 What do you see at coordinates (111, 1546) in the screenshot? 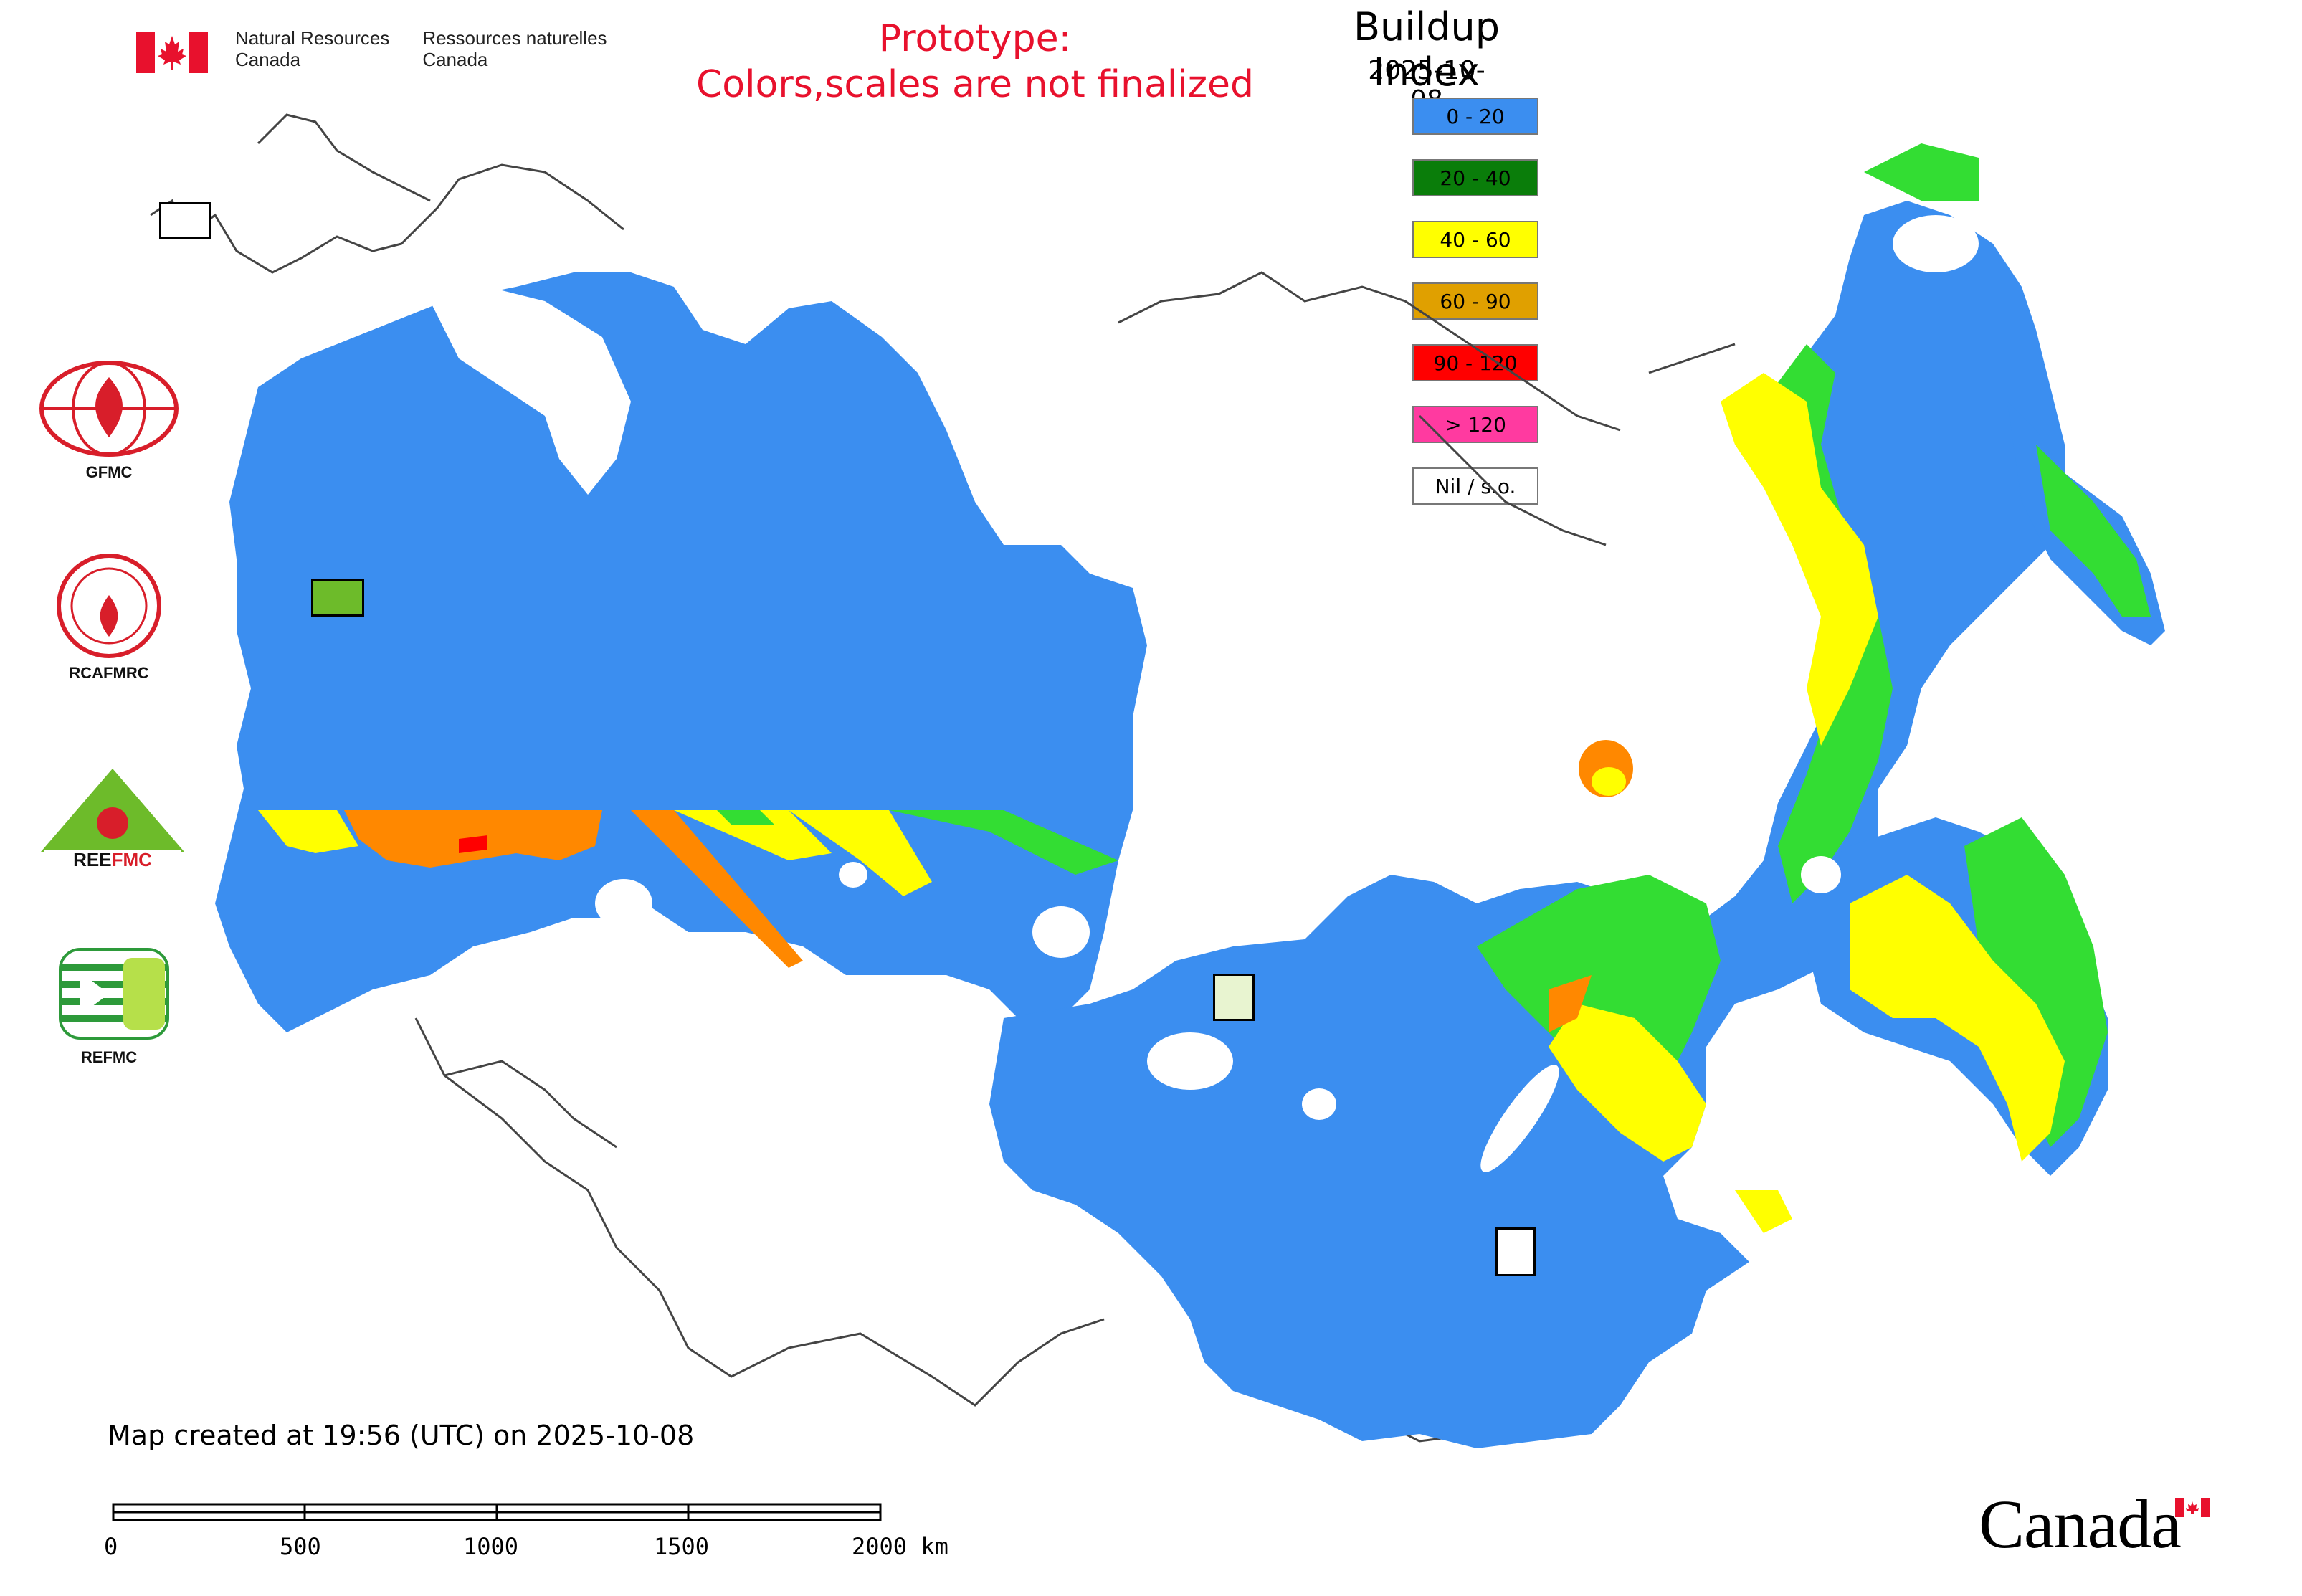
I see `scale-tick-0: 0` at bounding box center [111, 1546].